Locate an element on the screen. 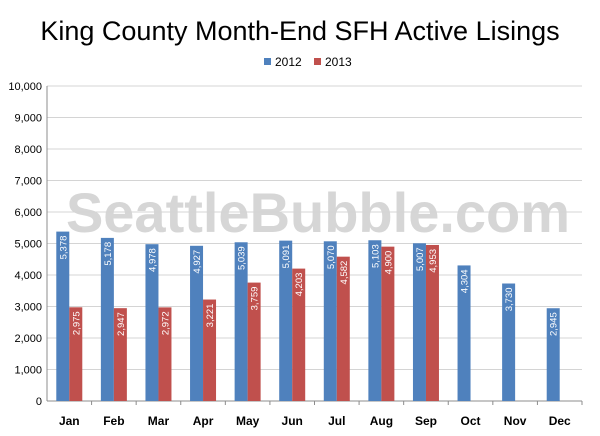  x-tick-label: Jun is located at coordinates (292, 421).